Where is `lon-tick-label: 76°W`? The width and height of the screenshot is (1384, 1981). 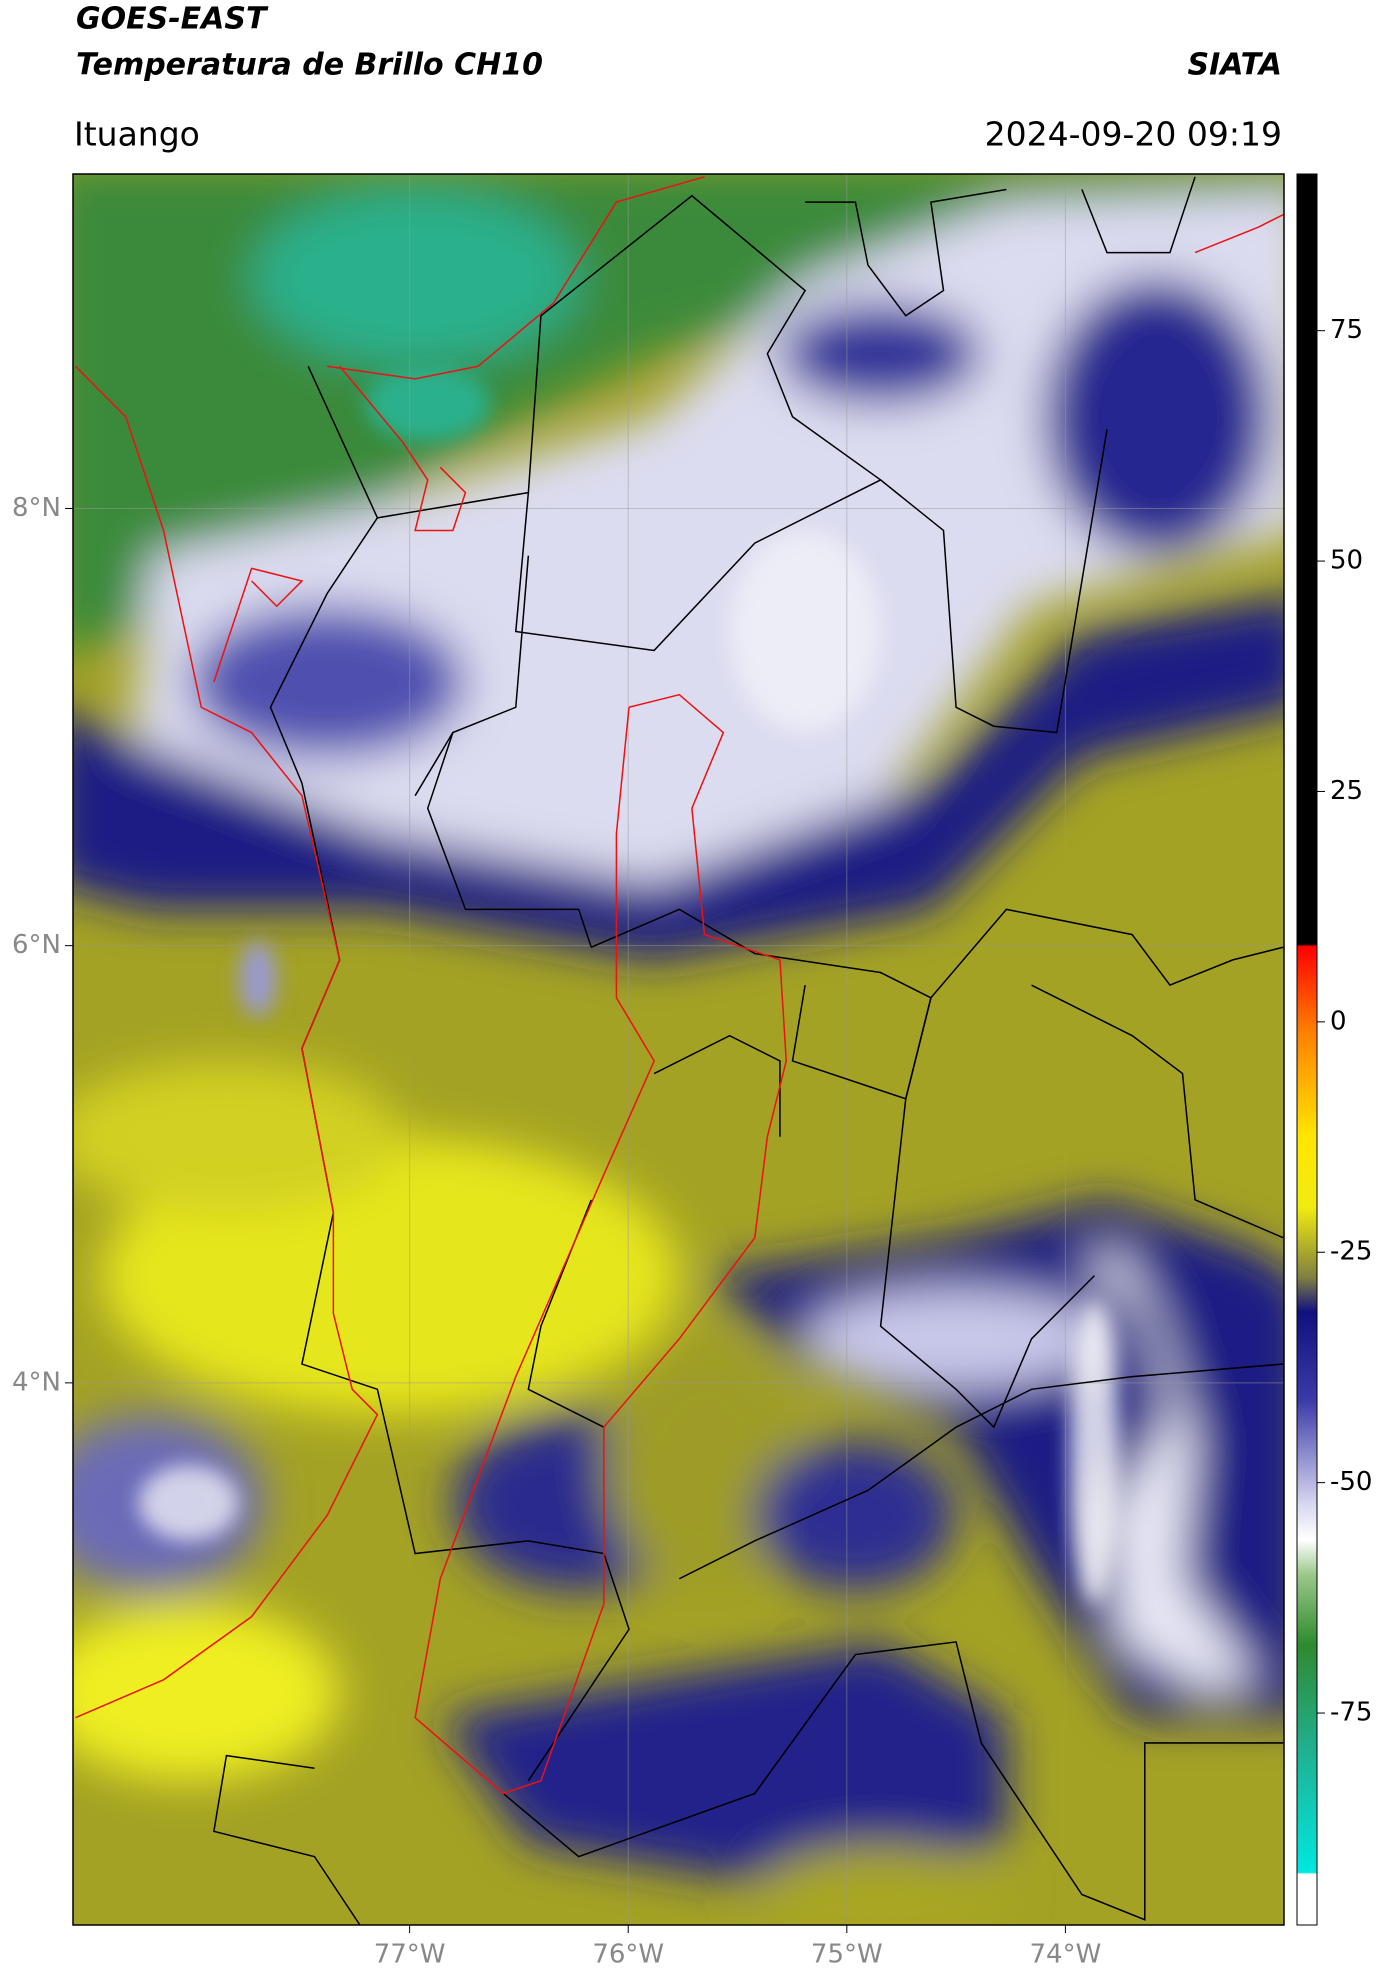 lon-tick-label: 76°W is located at coordinates (628, 1955).